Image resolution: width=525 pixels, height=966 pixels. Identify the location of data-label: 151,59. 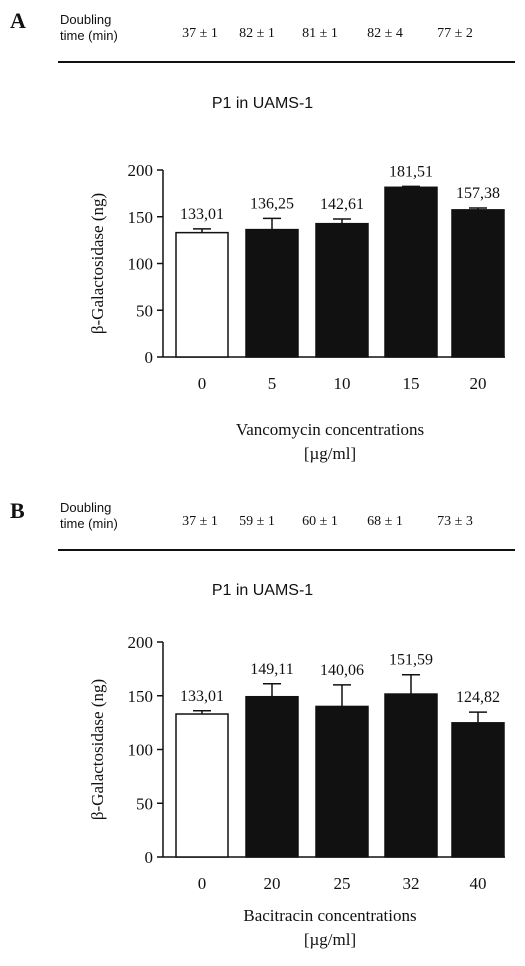
(411, 660).